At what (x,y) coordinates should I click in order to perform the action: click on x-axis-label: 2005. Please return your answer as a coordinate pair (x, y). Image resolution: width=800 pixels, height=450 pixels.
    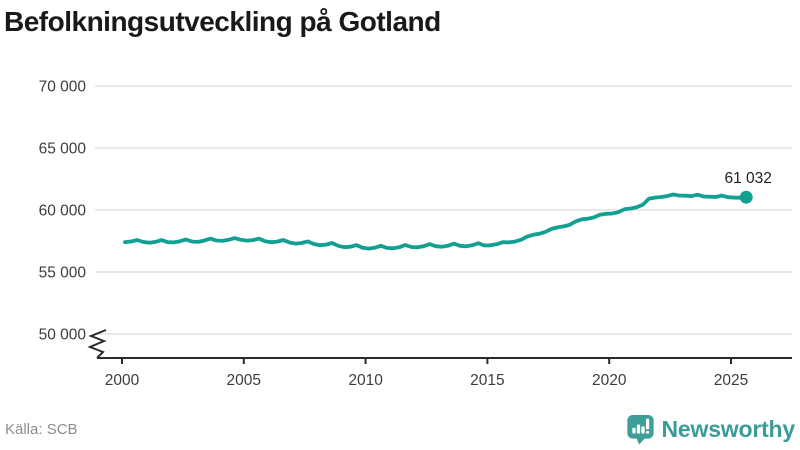
    Looking at the image, I should click on (244, 380).